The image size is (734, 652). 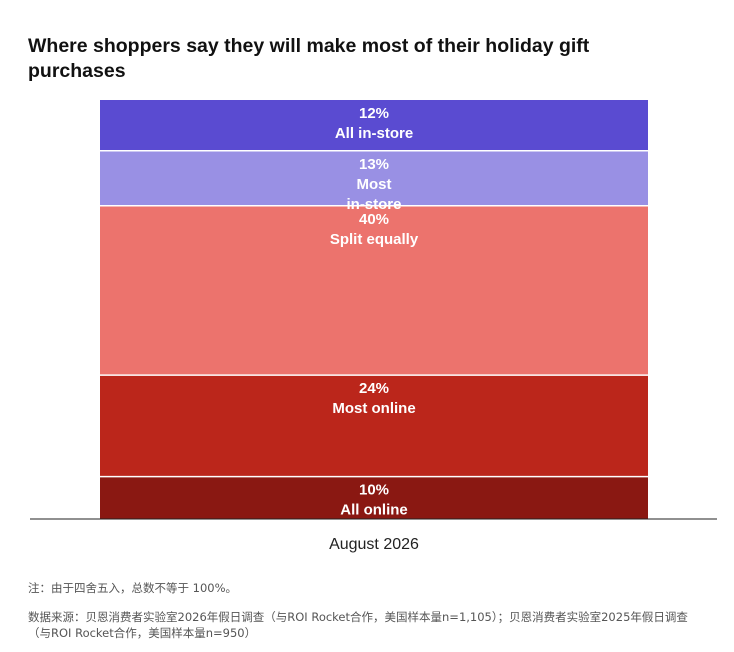 I want to click on data-label-category: All online, so click(x=374, y=510).